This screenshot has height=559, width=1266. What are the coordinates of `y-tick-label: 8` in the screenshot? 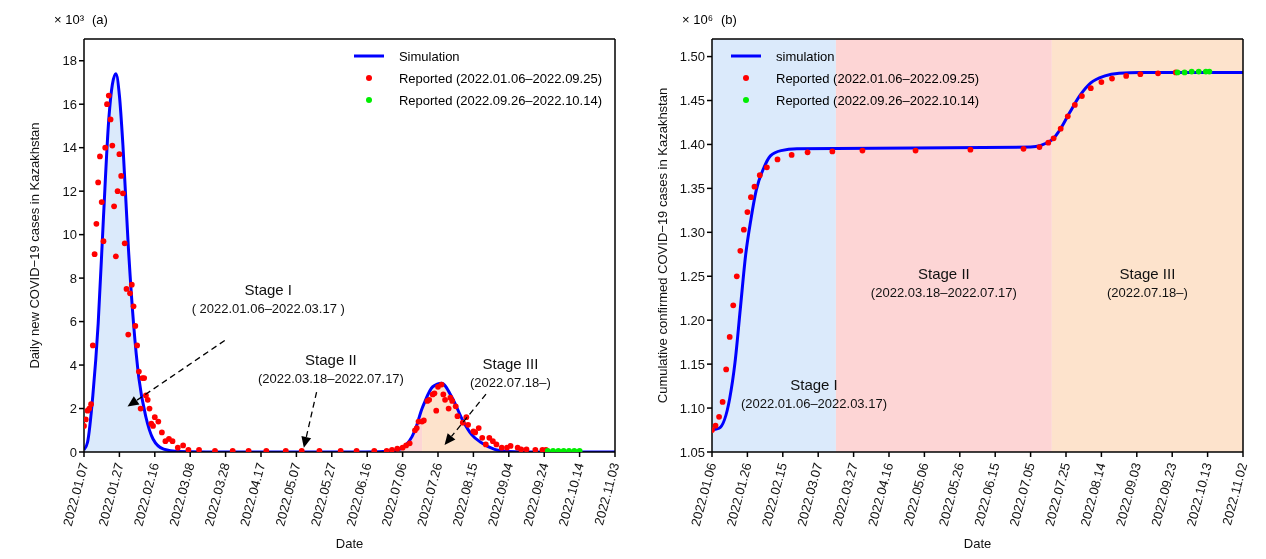 It's located at (73, 278).